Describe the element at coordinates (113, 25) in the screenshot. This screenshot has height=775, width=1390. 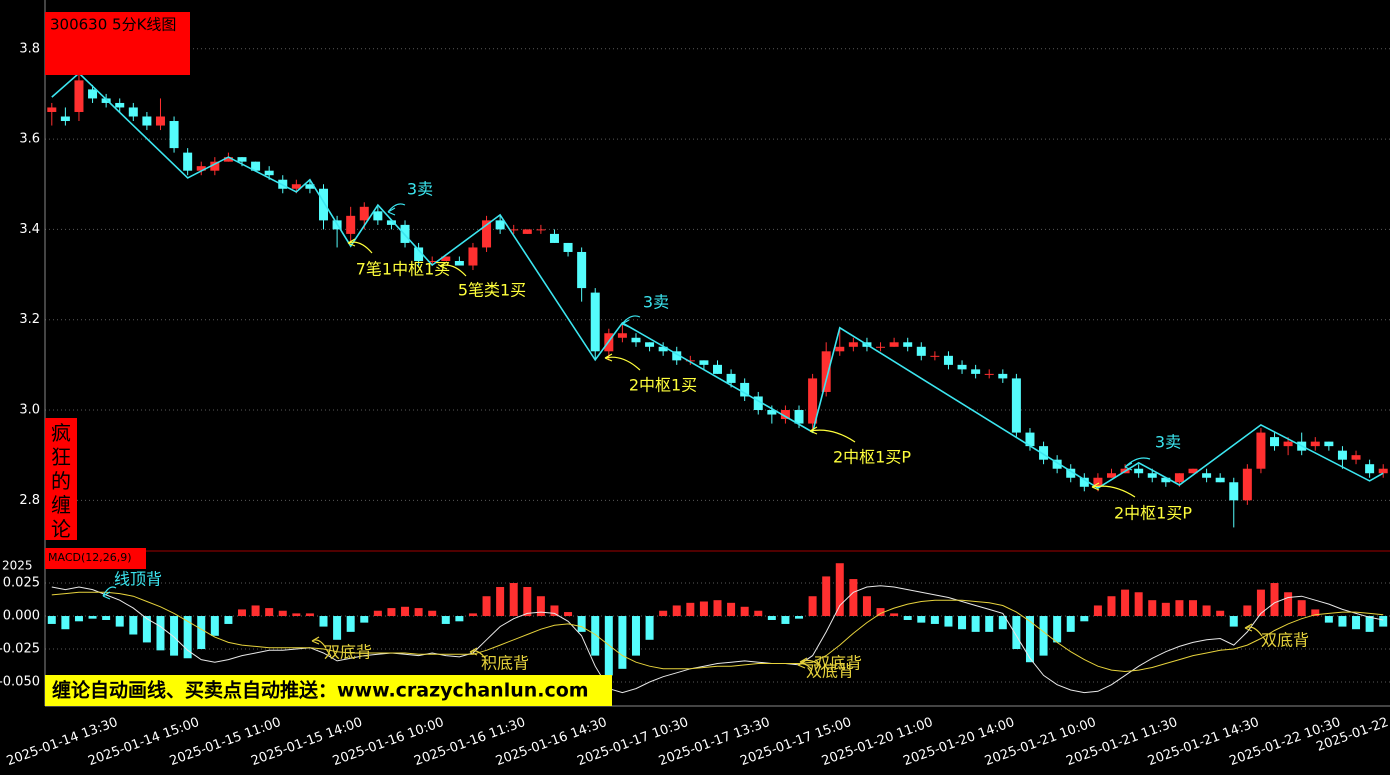
I see `chart-title: 300630 5分K线图` at that location.